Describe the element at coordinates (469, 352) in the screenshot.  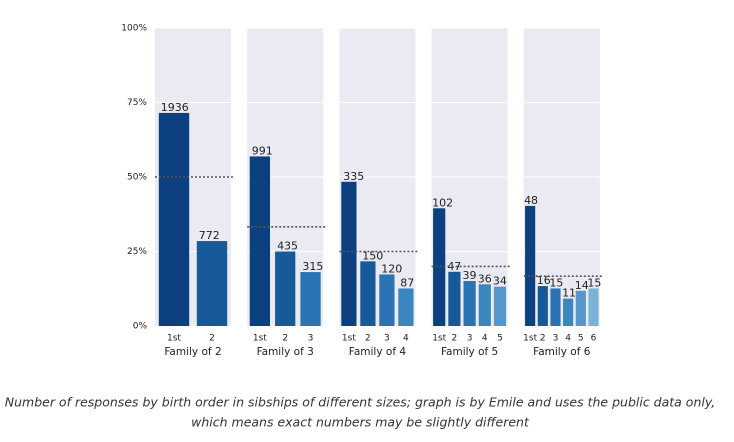
I see `x-axis-label: Family of 5` at that location.